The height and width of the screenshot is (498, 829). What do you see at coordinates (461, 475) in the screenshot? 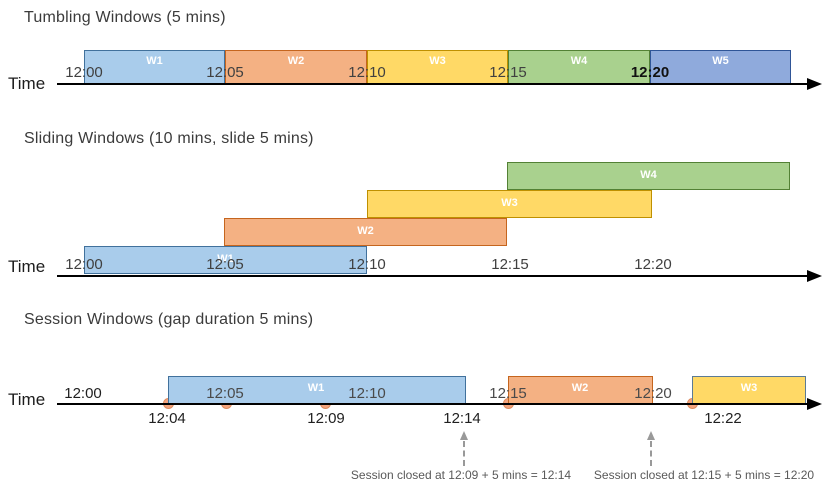
I see `callout-annotation: Session closed at 12:09 + 5 mins = 12:14` at bounding box center [461, 475].